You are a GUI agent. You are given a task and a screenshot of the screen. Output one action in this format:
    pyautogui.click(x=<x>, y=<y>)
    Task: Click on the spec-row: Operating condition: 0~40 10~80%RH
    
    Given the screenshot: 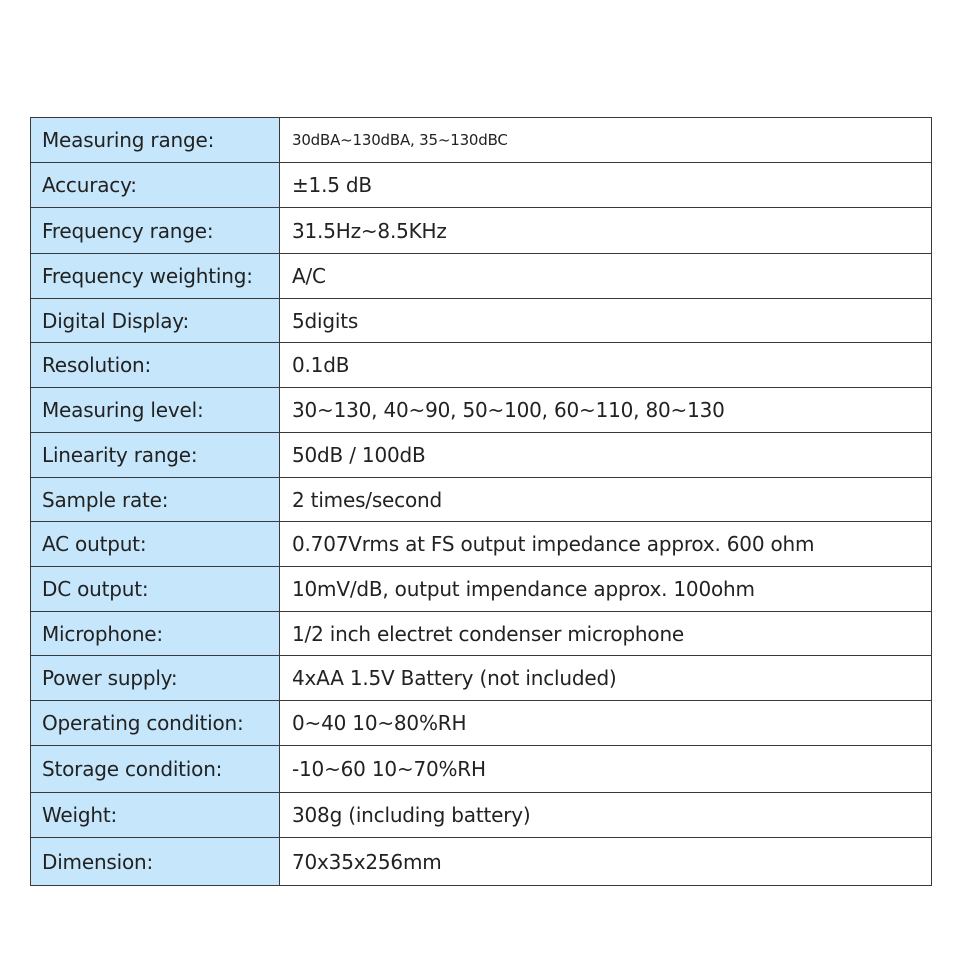 What is the action you would take?
    pyautogui.click(x=481, y=723)
    